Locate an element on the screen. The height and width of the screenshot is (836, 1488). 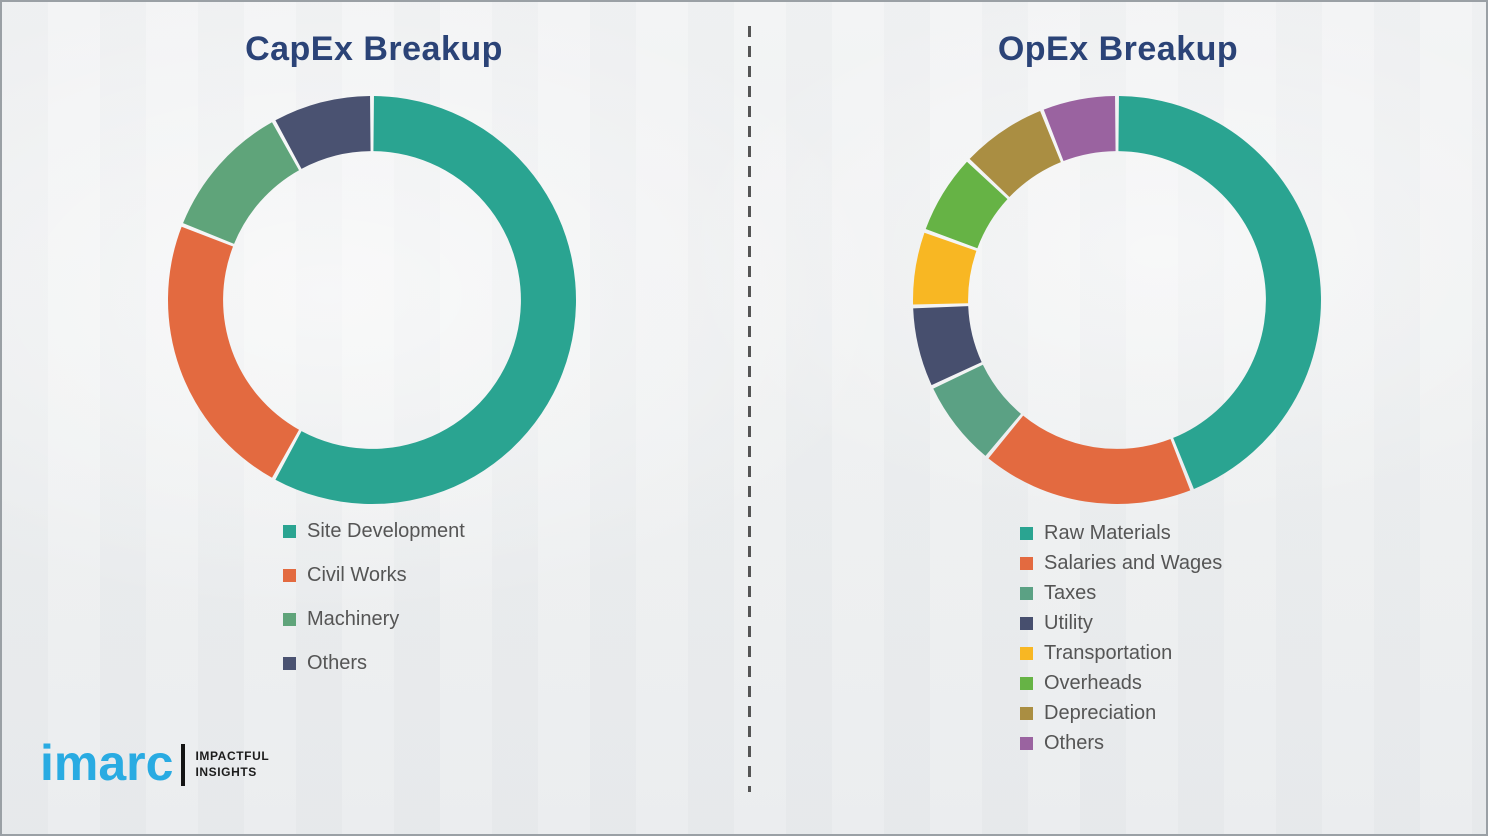
imarc-logo: imarc IMPACTFUL INSIGHTS is located at coordinates (154, 763).